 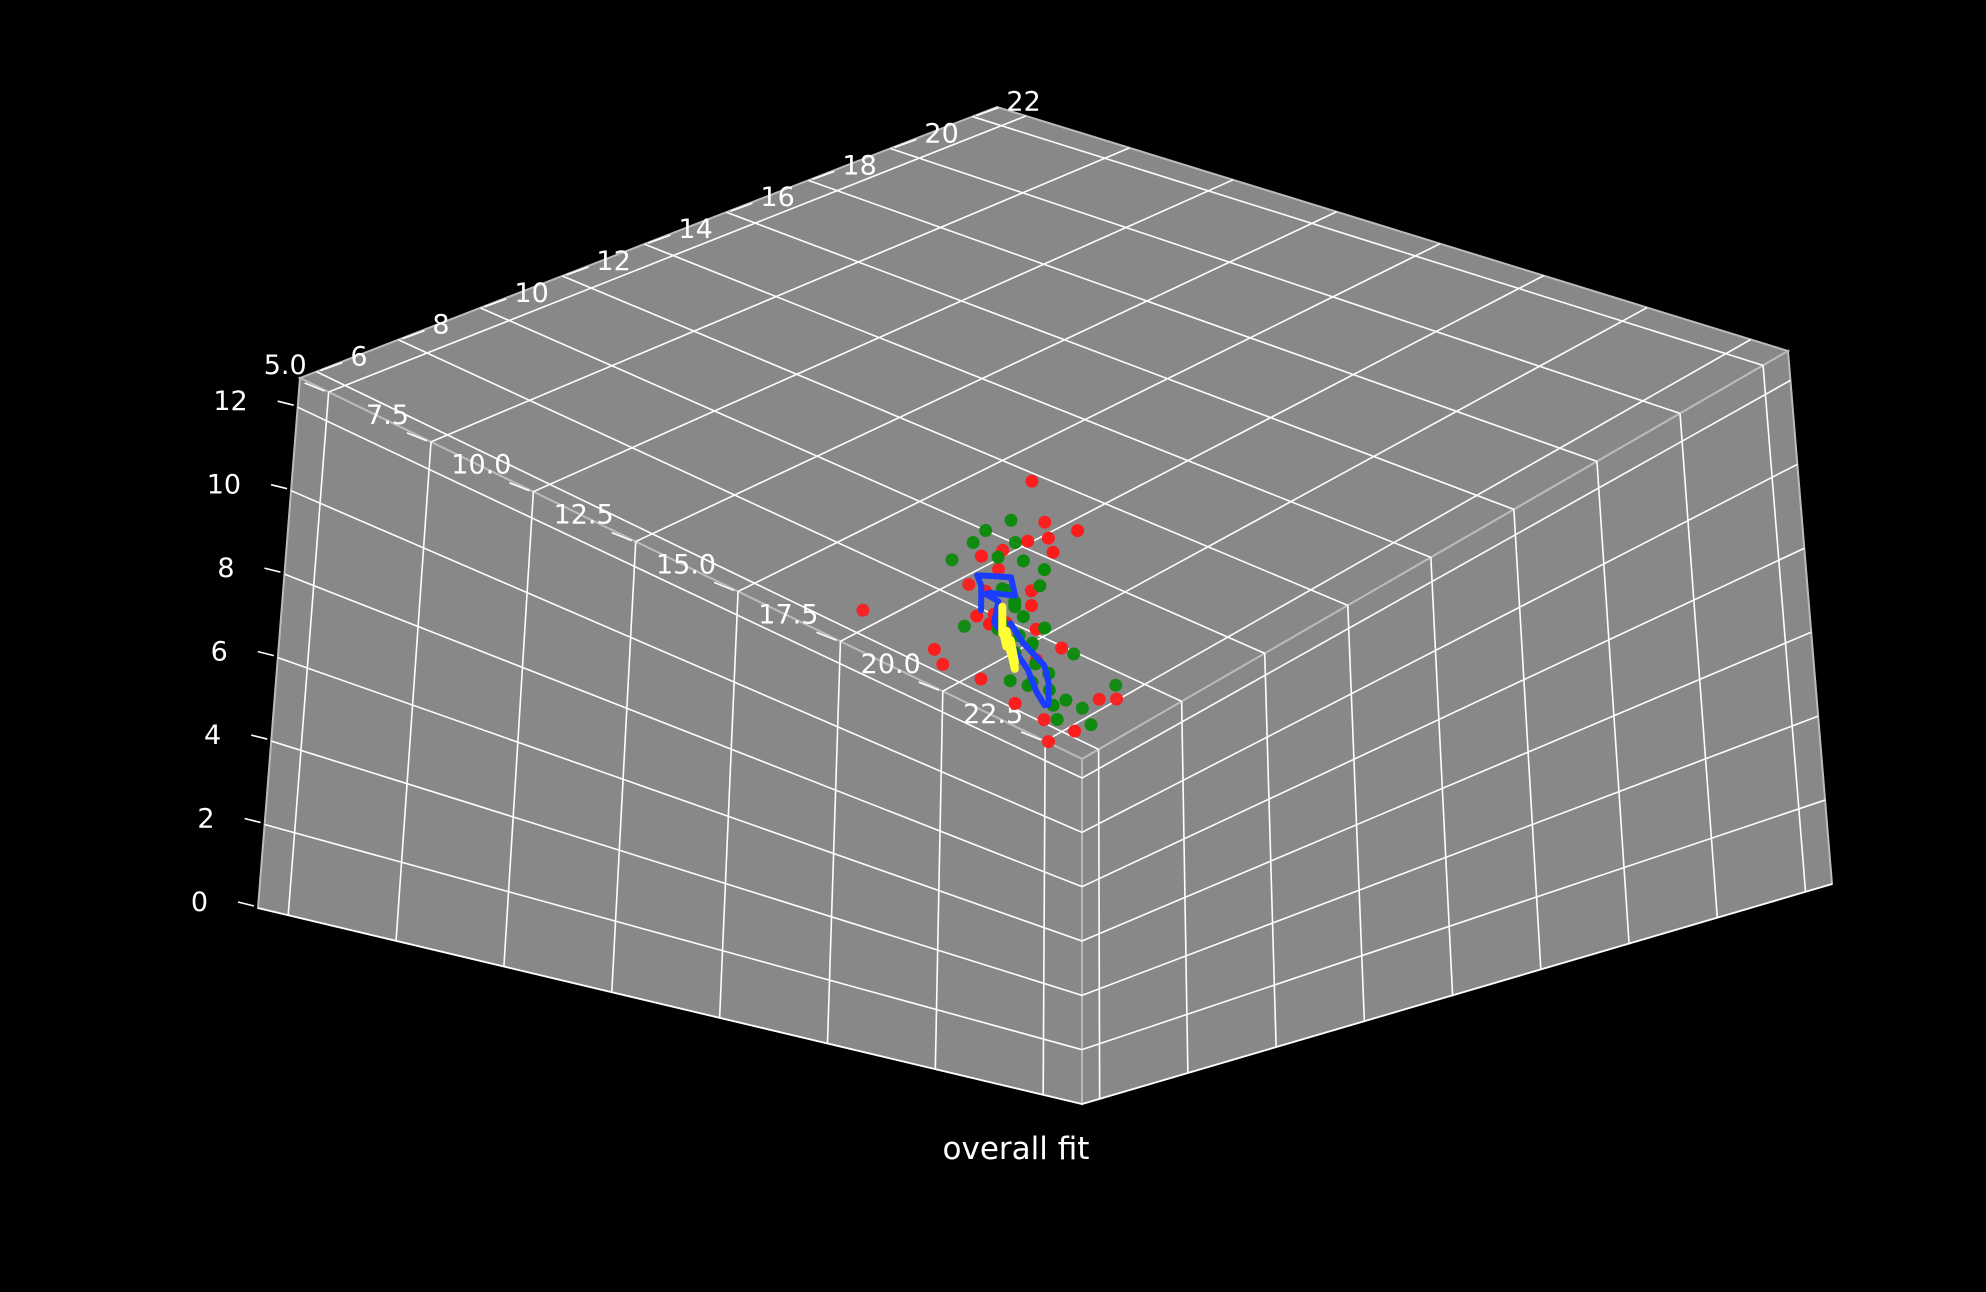 What do you see at coordinates (1008, 637) in the screenshot?
I see `yellow-series-line` at bounding box center [1008, 637].